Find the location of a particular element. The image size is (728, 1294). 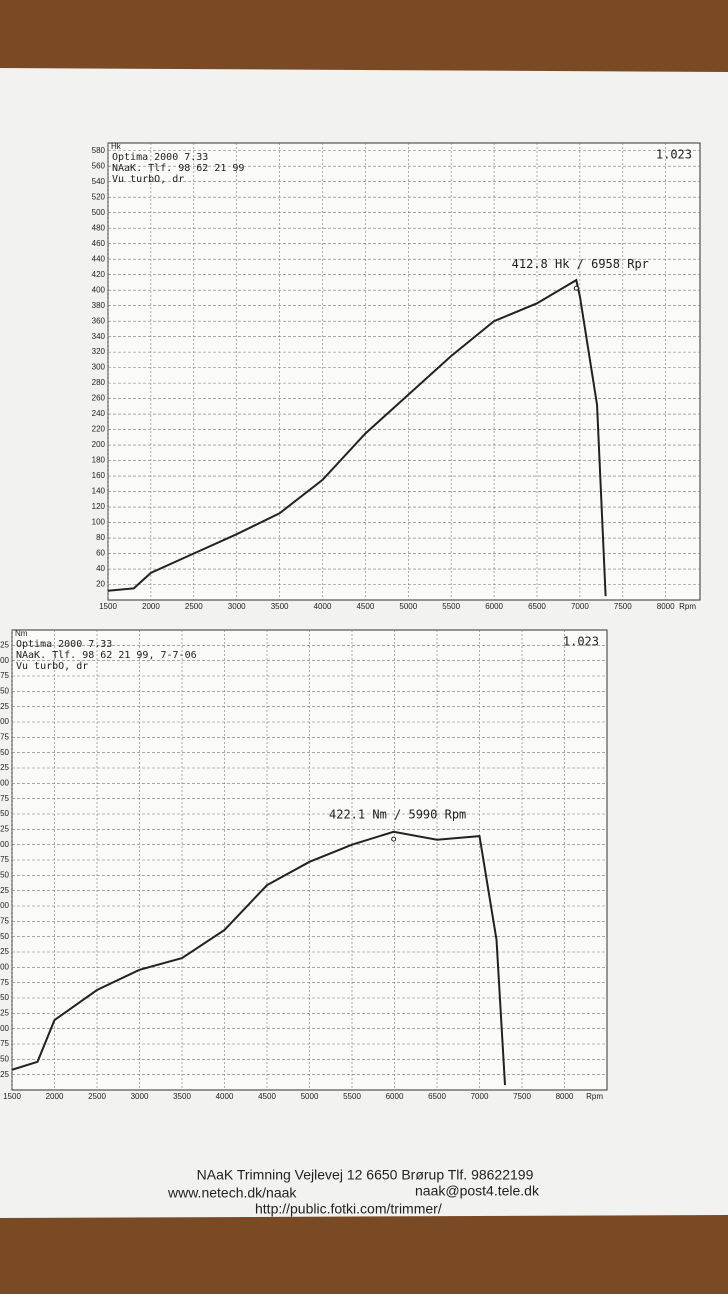

y-tick-label: 540 is located at coordinates (99, 181).